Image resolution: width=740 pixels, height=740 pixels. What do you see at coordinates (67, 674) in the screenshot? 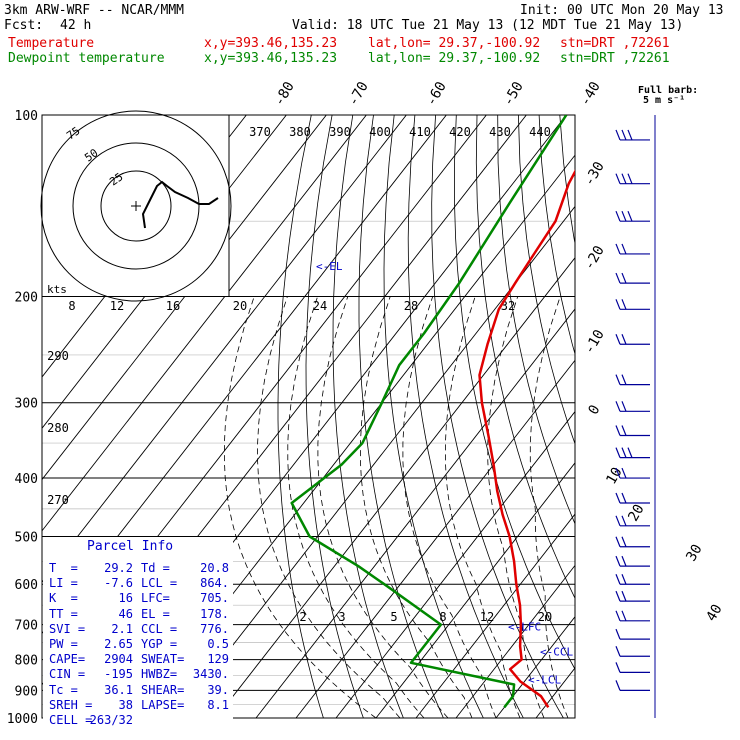
I see `parcel-k1: CIN =` at bounding box center [67, 674].